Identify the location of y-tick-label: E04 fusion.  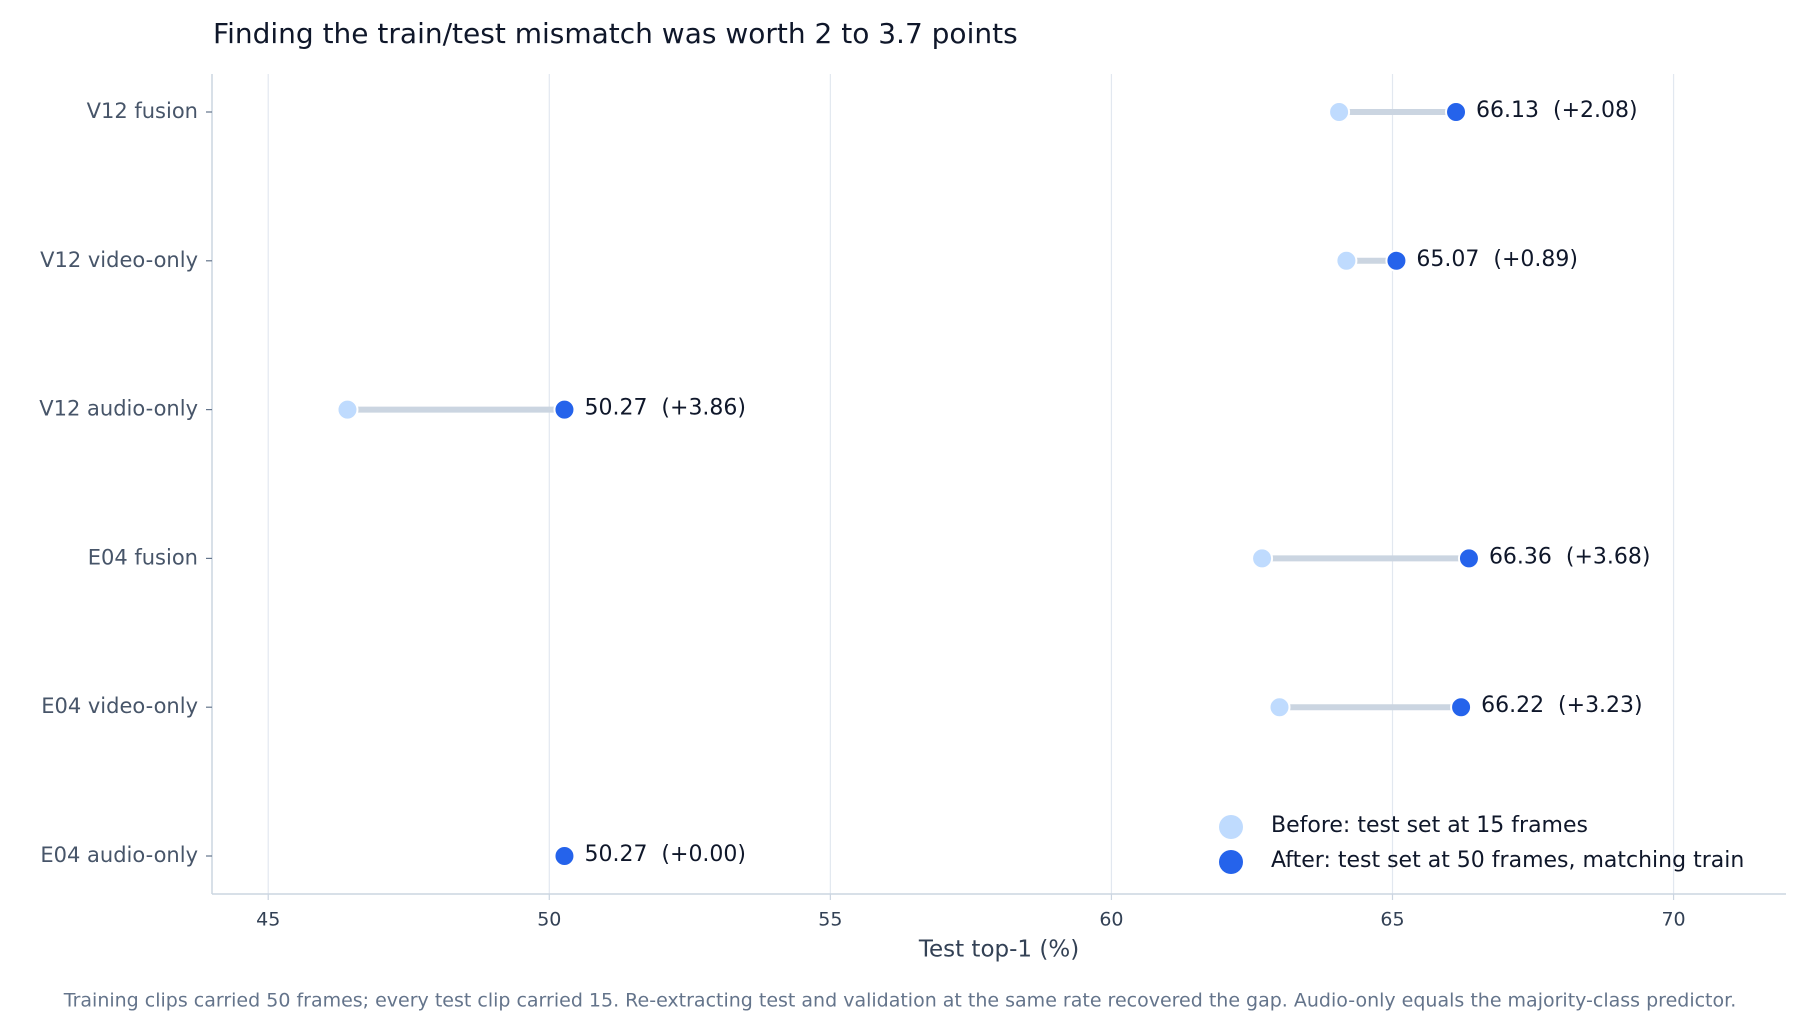
(143, 557).